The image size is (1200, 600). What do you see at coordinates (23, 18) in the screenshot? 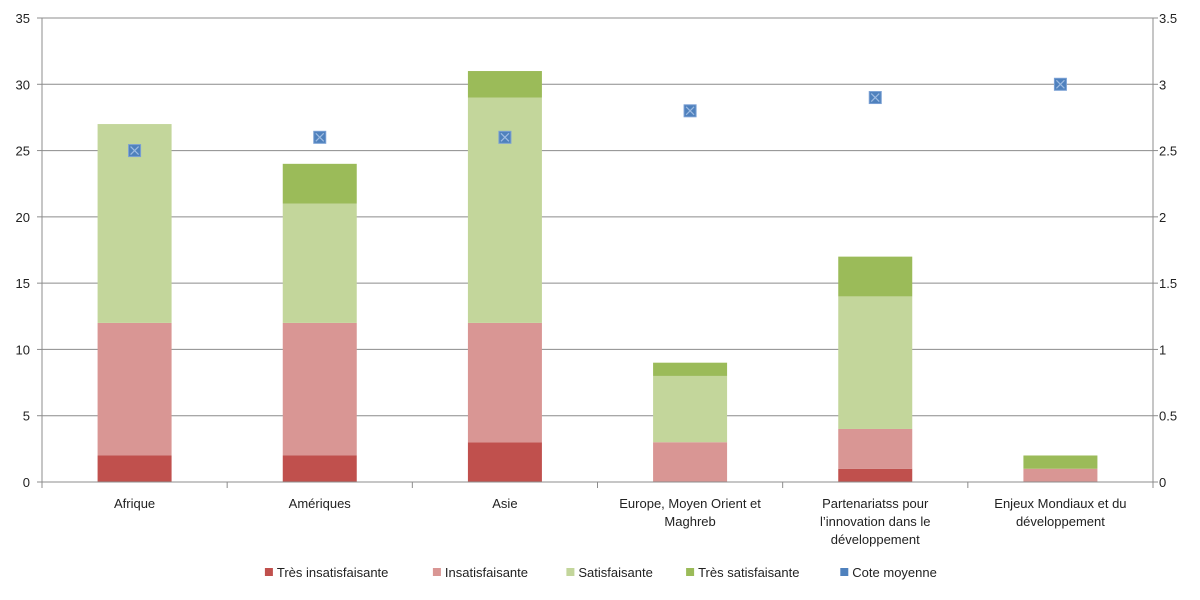
I see `y-tick-label: 35` at bounding box center [23, 18].